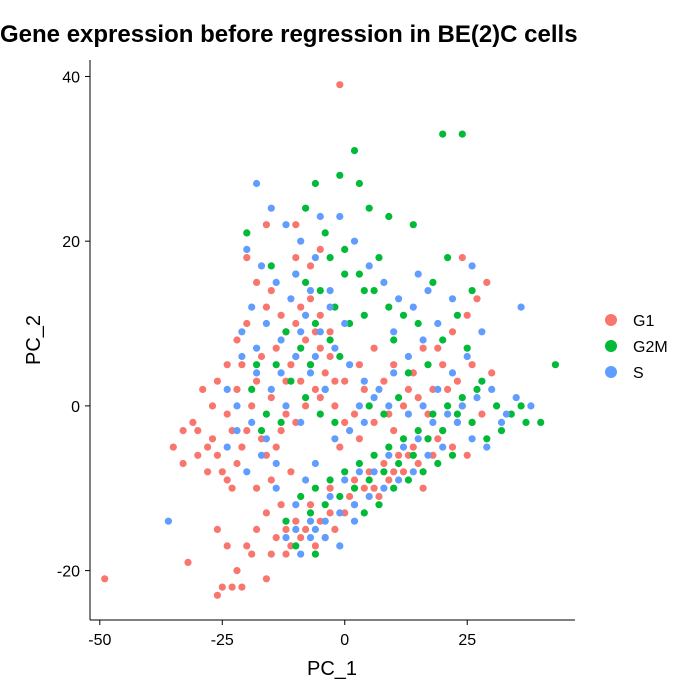 This screenshot has height=700, width=700. What do you see at coordinates (344, 640) in the screenshot?
I see `x-tick-label: 0` at bounding box center [344, 640].